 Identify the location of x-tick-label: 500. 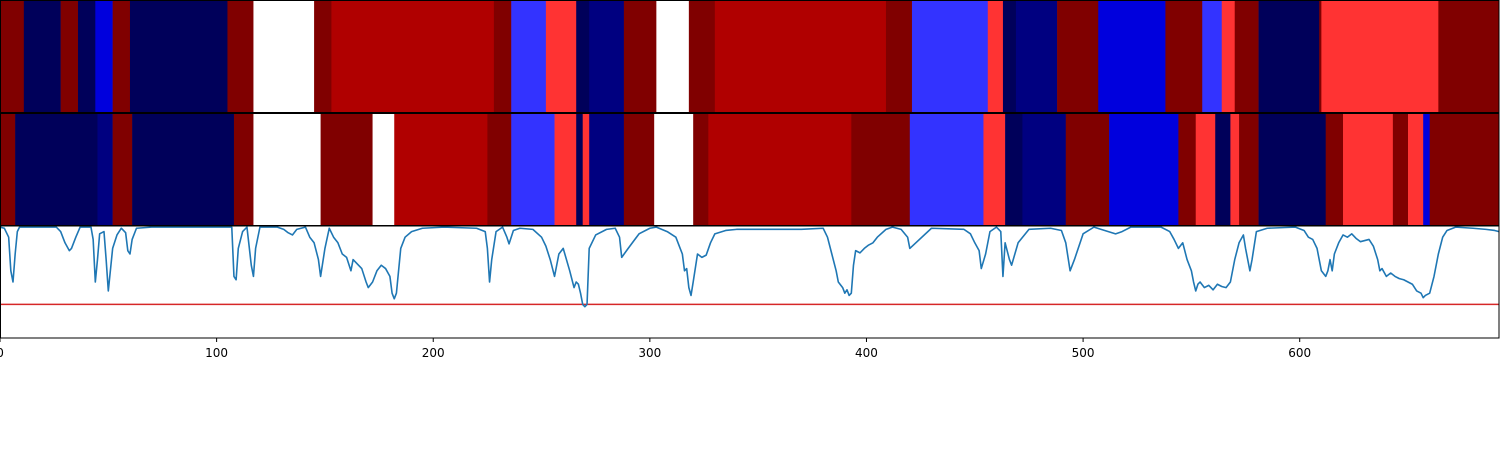
(1083, 353).